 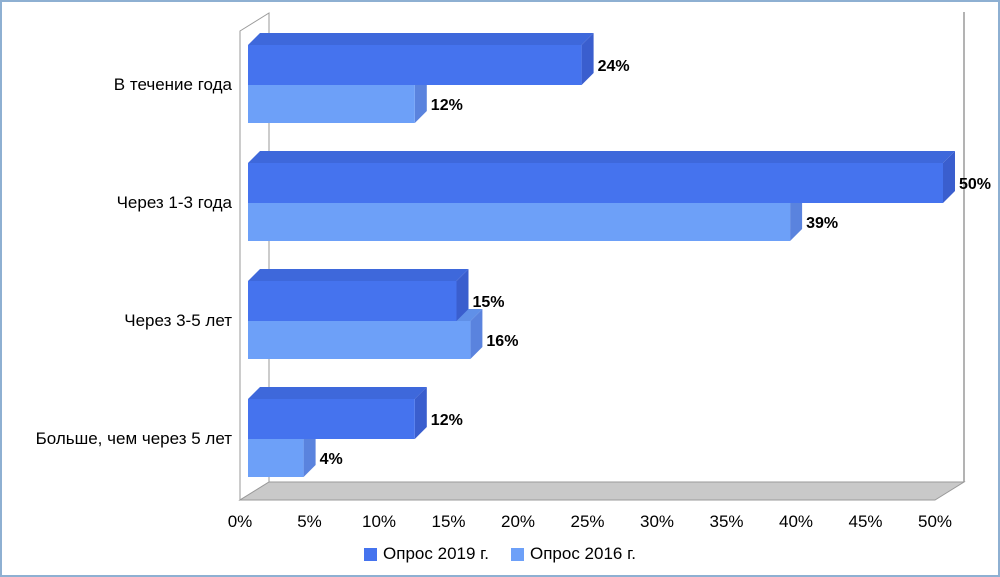 I want to click on legend-item-survey-2016: Опрос 2016 г., so click(x=573, y=554).